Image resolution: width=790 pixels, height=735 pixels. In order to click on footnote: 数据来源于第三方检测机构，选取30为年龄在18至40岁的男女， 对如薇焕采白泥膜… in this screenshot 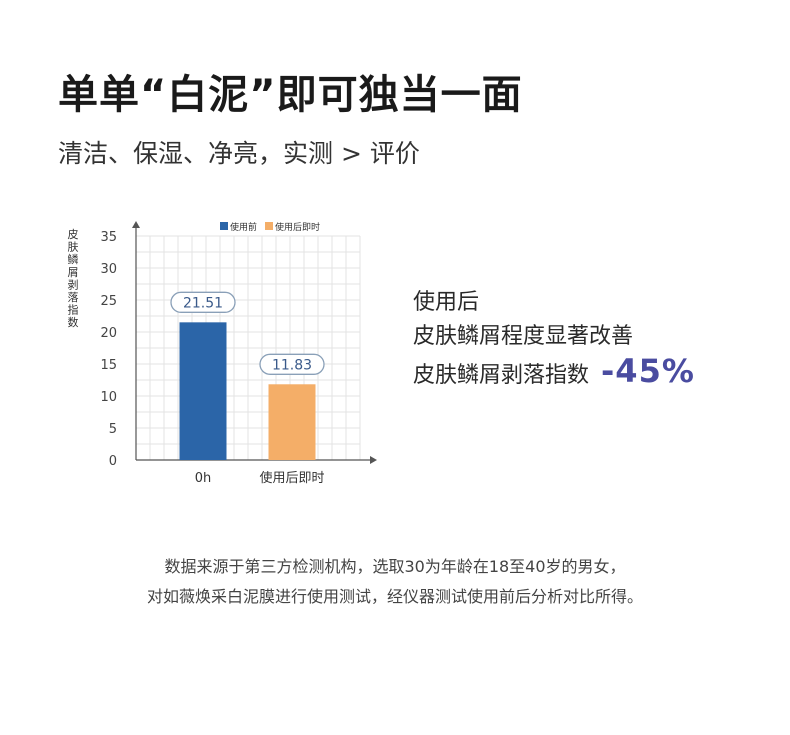, I will do `click(395, 582)`.